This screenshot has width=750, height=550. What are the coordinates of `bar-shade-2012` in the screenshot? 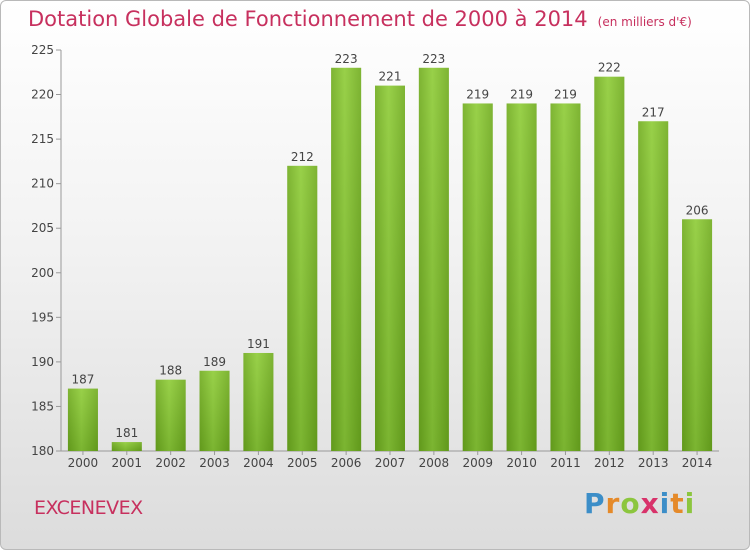 It's located at (609, 263).